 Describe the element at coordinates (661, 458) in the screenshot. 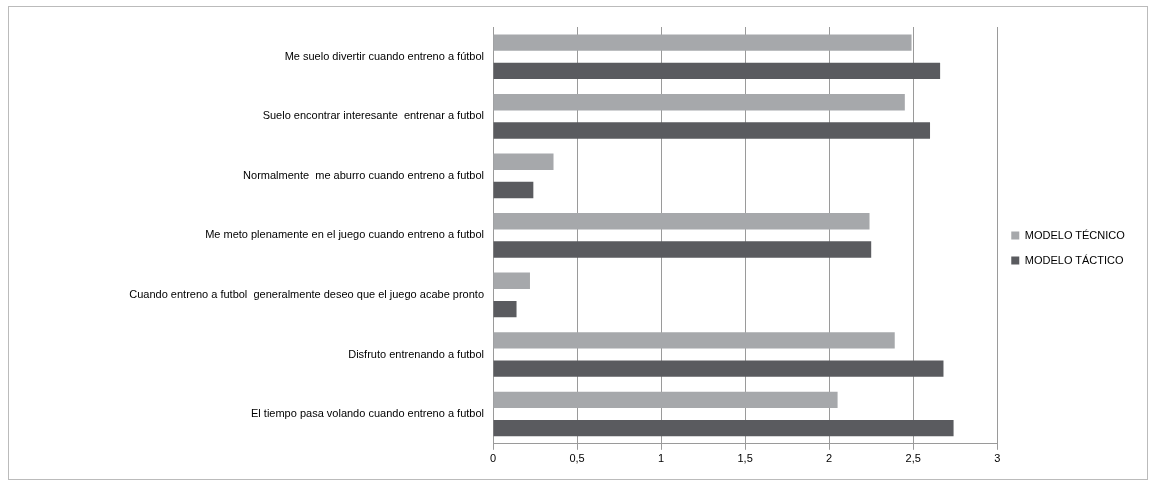

I see `x-tick-label: 1` at that location.